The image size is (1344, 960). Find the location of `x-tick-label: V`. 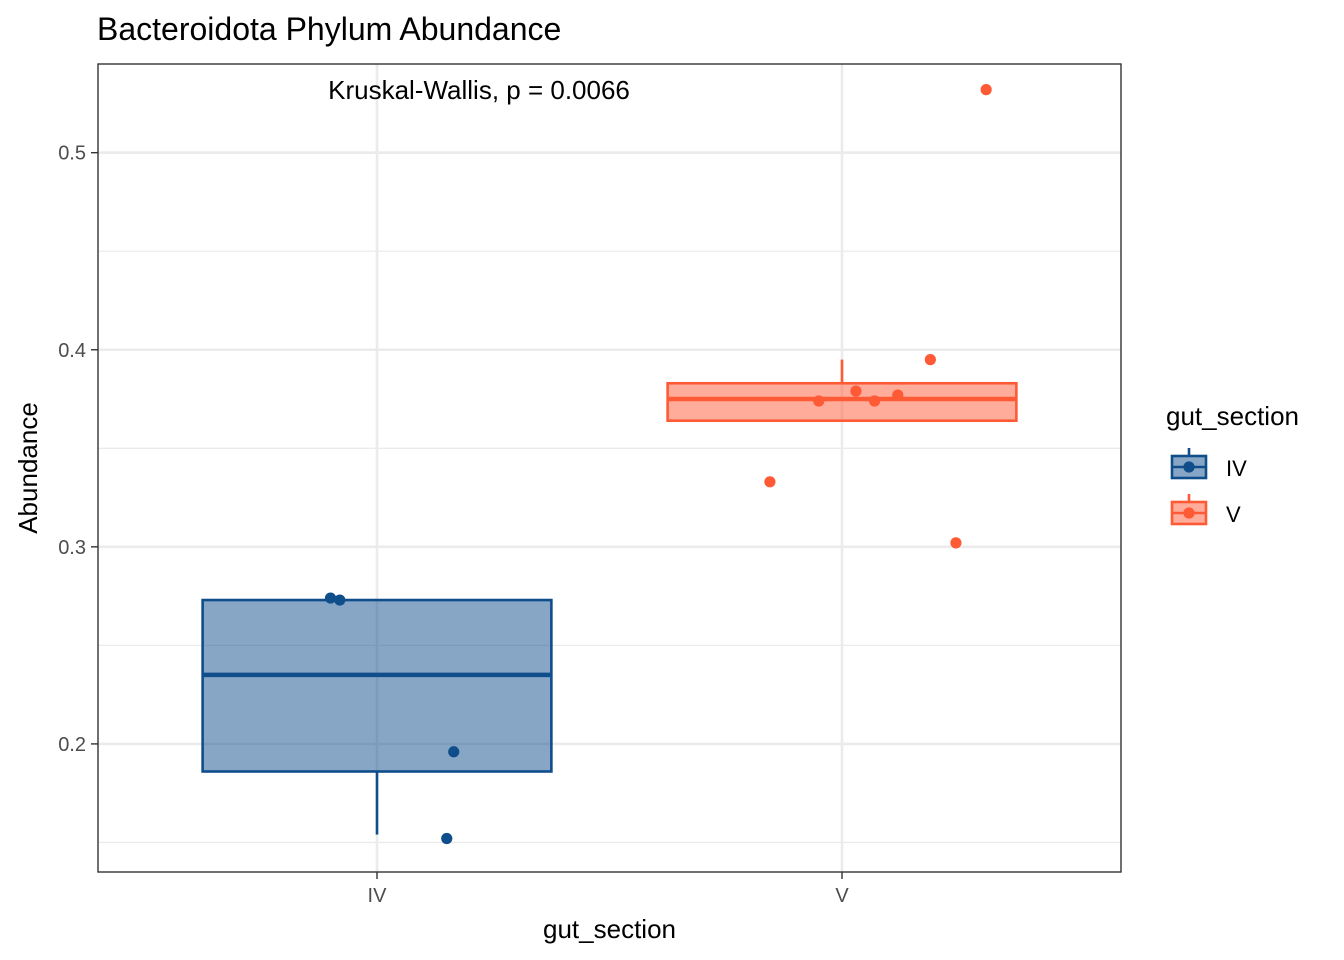

x-tick-label: V is located at coordinates (842, 896).